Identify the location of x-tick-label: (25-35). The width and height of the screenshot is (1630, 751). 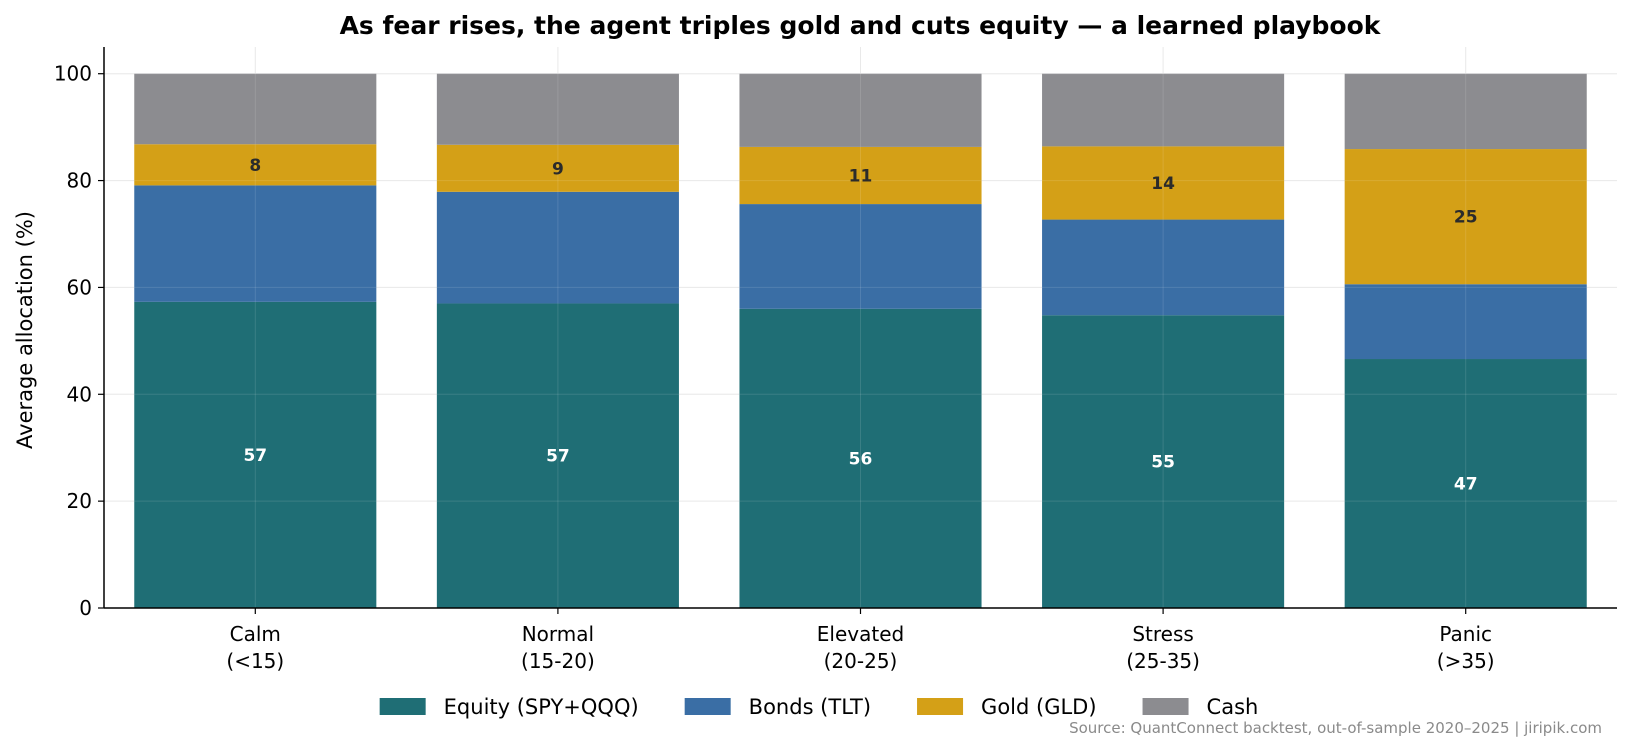
(1163, 661).